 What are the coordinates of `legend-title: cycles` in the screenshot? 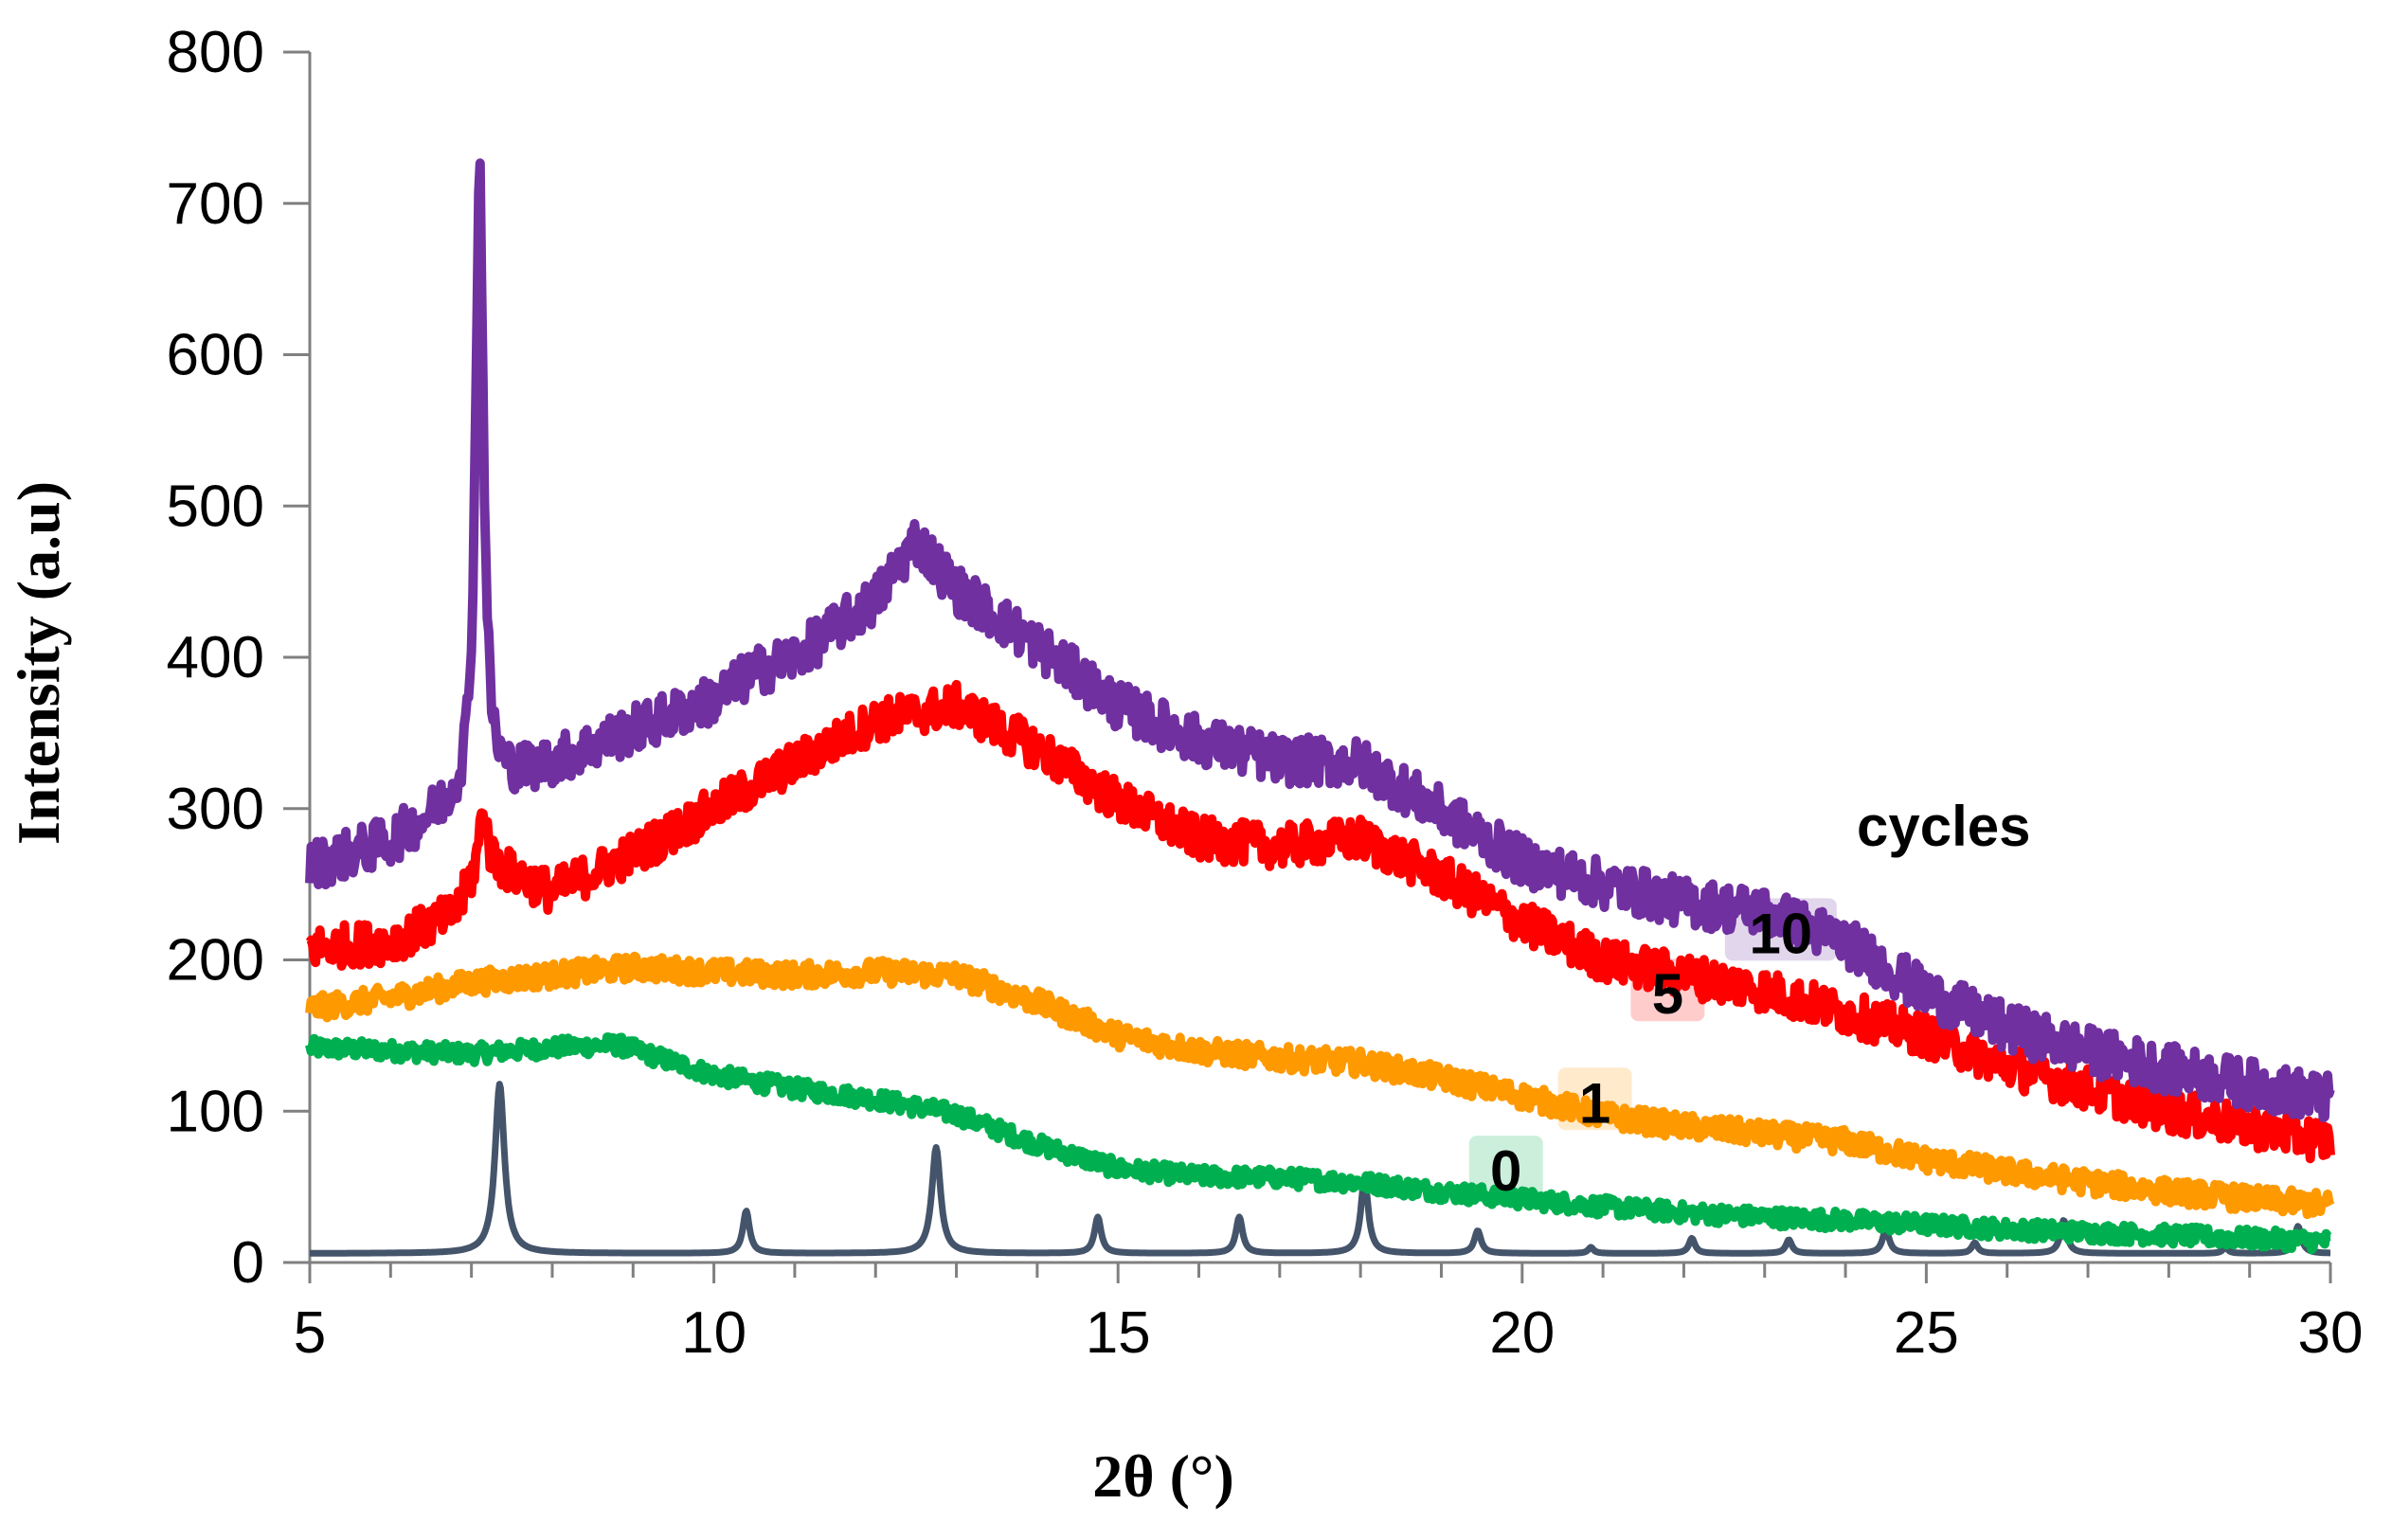 It's located at (1944, 826).